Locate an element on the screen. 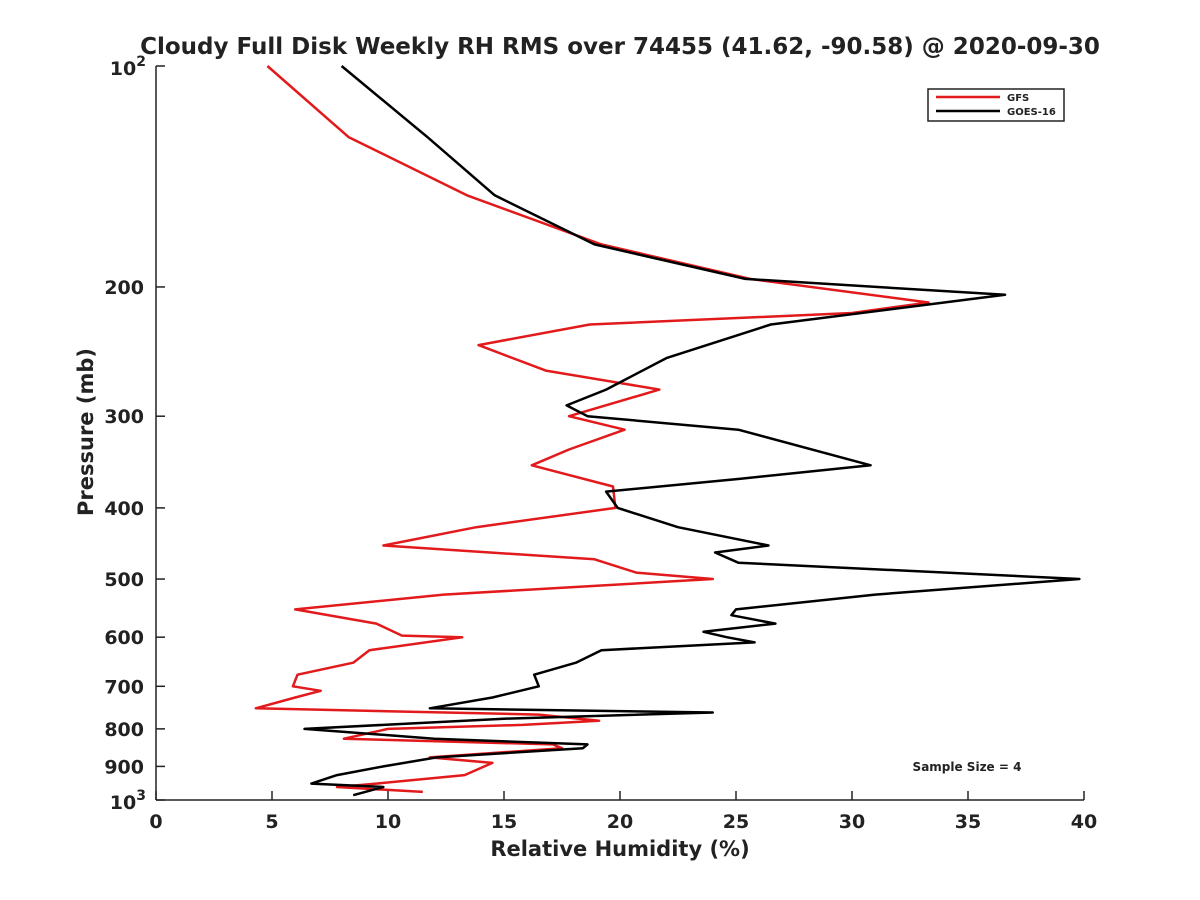 The height and width of the screenshot is (900, 1200). y-tick-label: 10³ is located at coordinates (128, 801).